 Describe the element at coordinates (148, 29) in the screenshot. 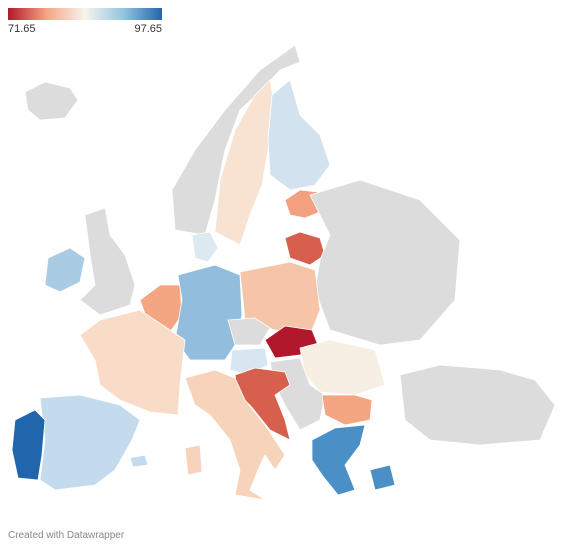

I see `legend-max: 97.65` at that location.